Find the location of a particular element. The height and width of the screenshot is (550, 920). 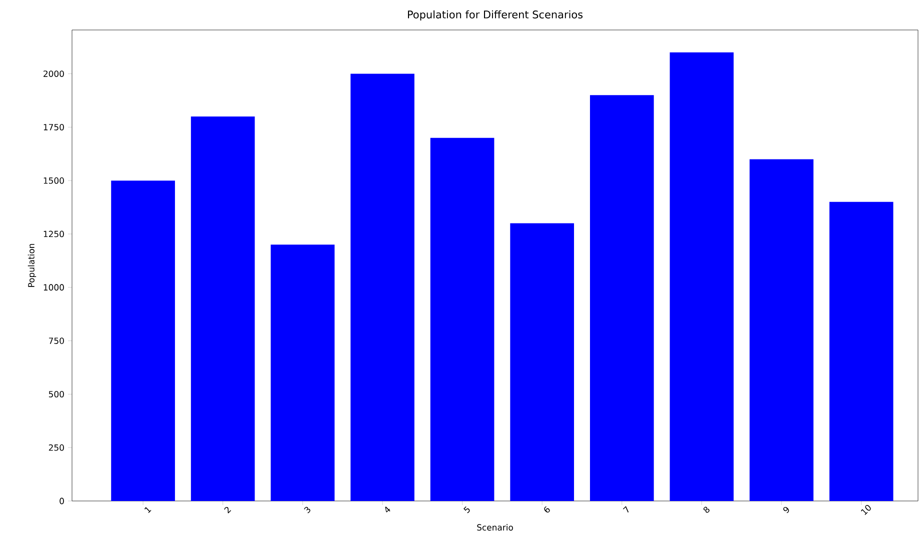

x-tick-label: 5 is located at coordinates (467, 510).